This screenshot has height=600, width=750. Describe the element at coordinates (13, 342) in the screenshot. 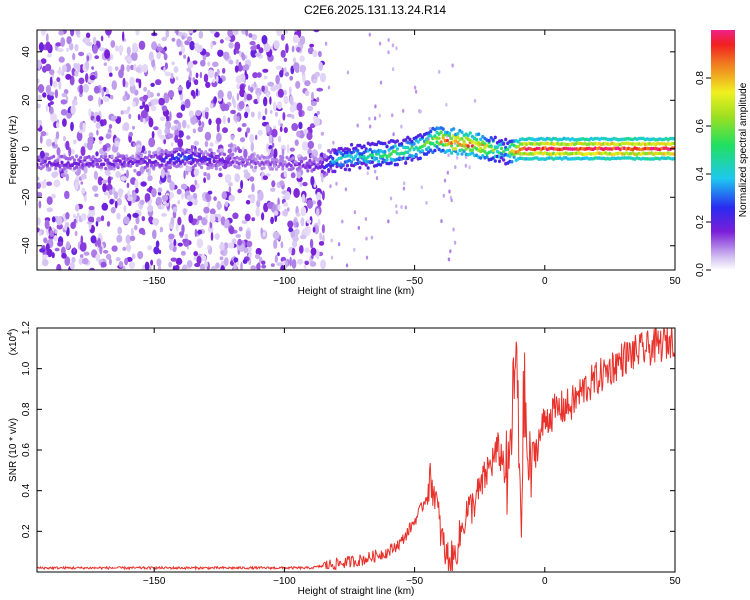

I see `snr-multiplier: (x104)` at that location.